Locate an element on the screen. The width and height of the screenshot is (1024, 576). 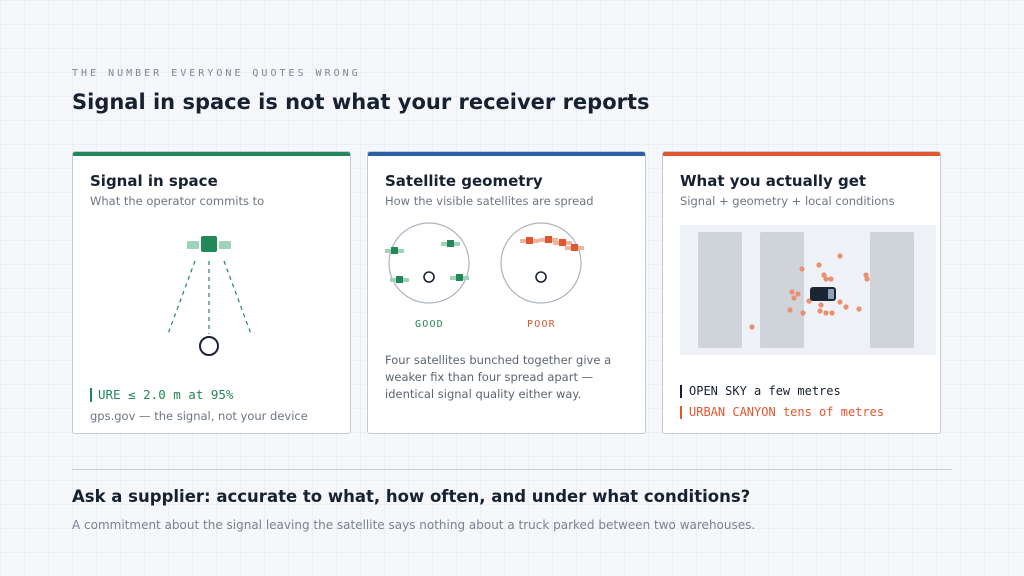
geometry-diagram is located at coordinates (484, 263).